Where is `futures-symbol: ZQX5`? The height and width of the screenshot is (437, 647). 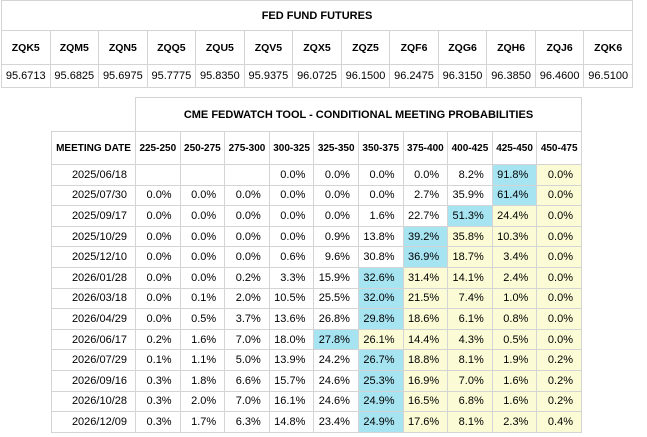 futures-symbol: ZQX5 is located at coordinates (317, 47).